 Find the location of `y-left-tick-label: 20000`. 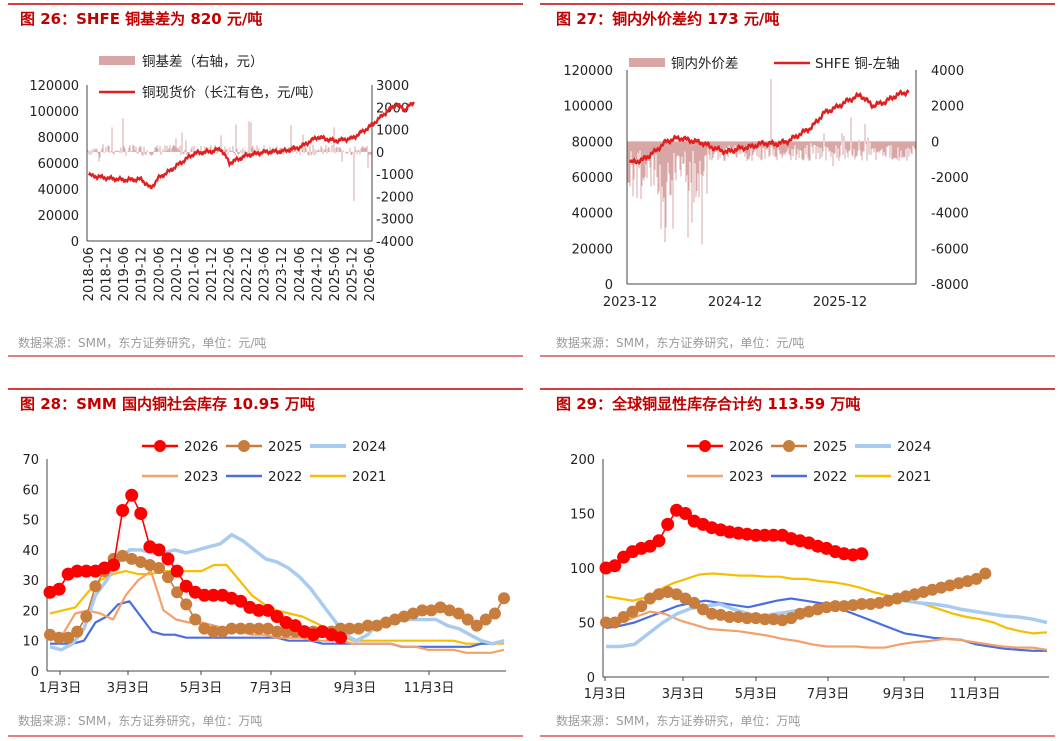

y-left-tick-label: 20000 is located at coordinates (58, 216).